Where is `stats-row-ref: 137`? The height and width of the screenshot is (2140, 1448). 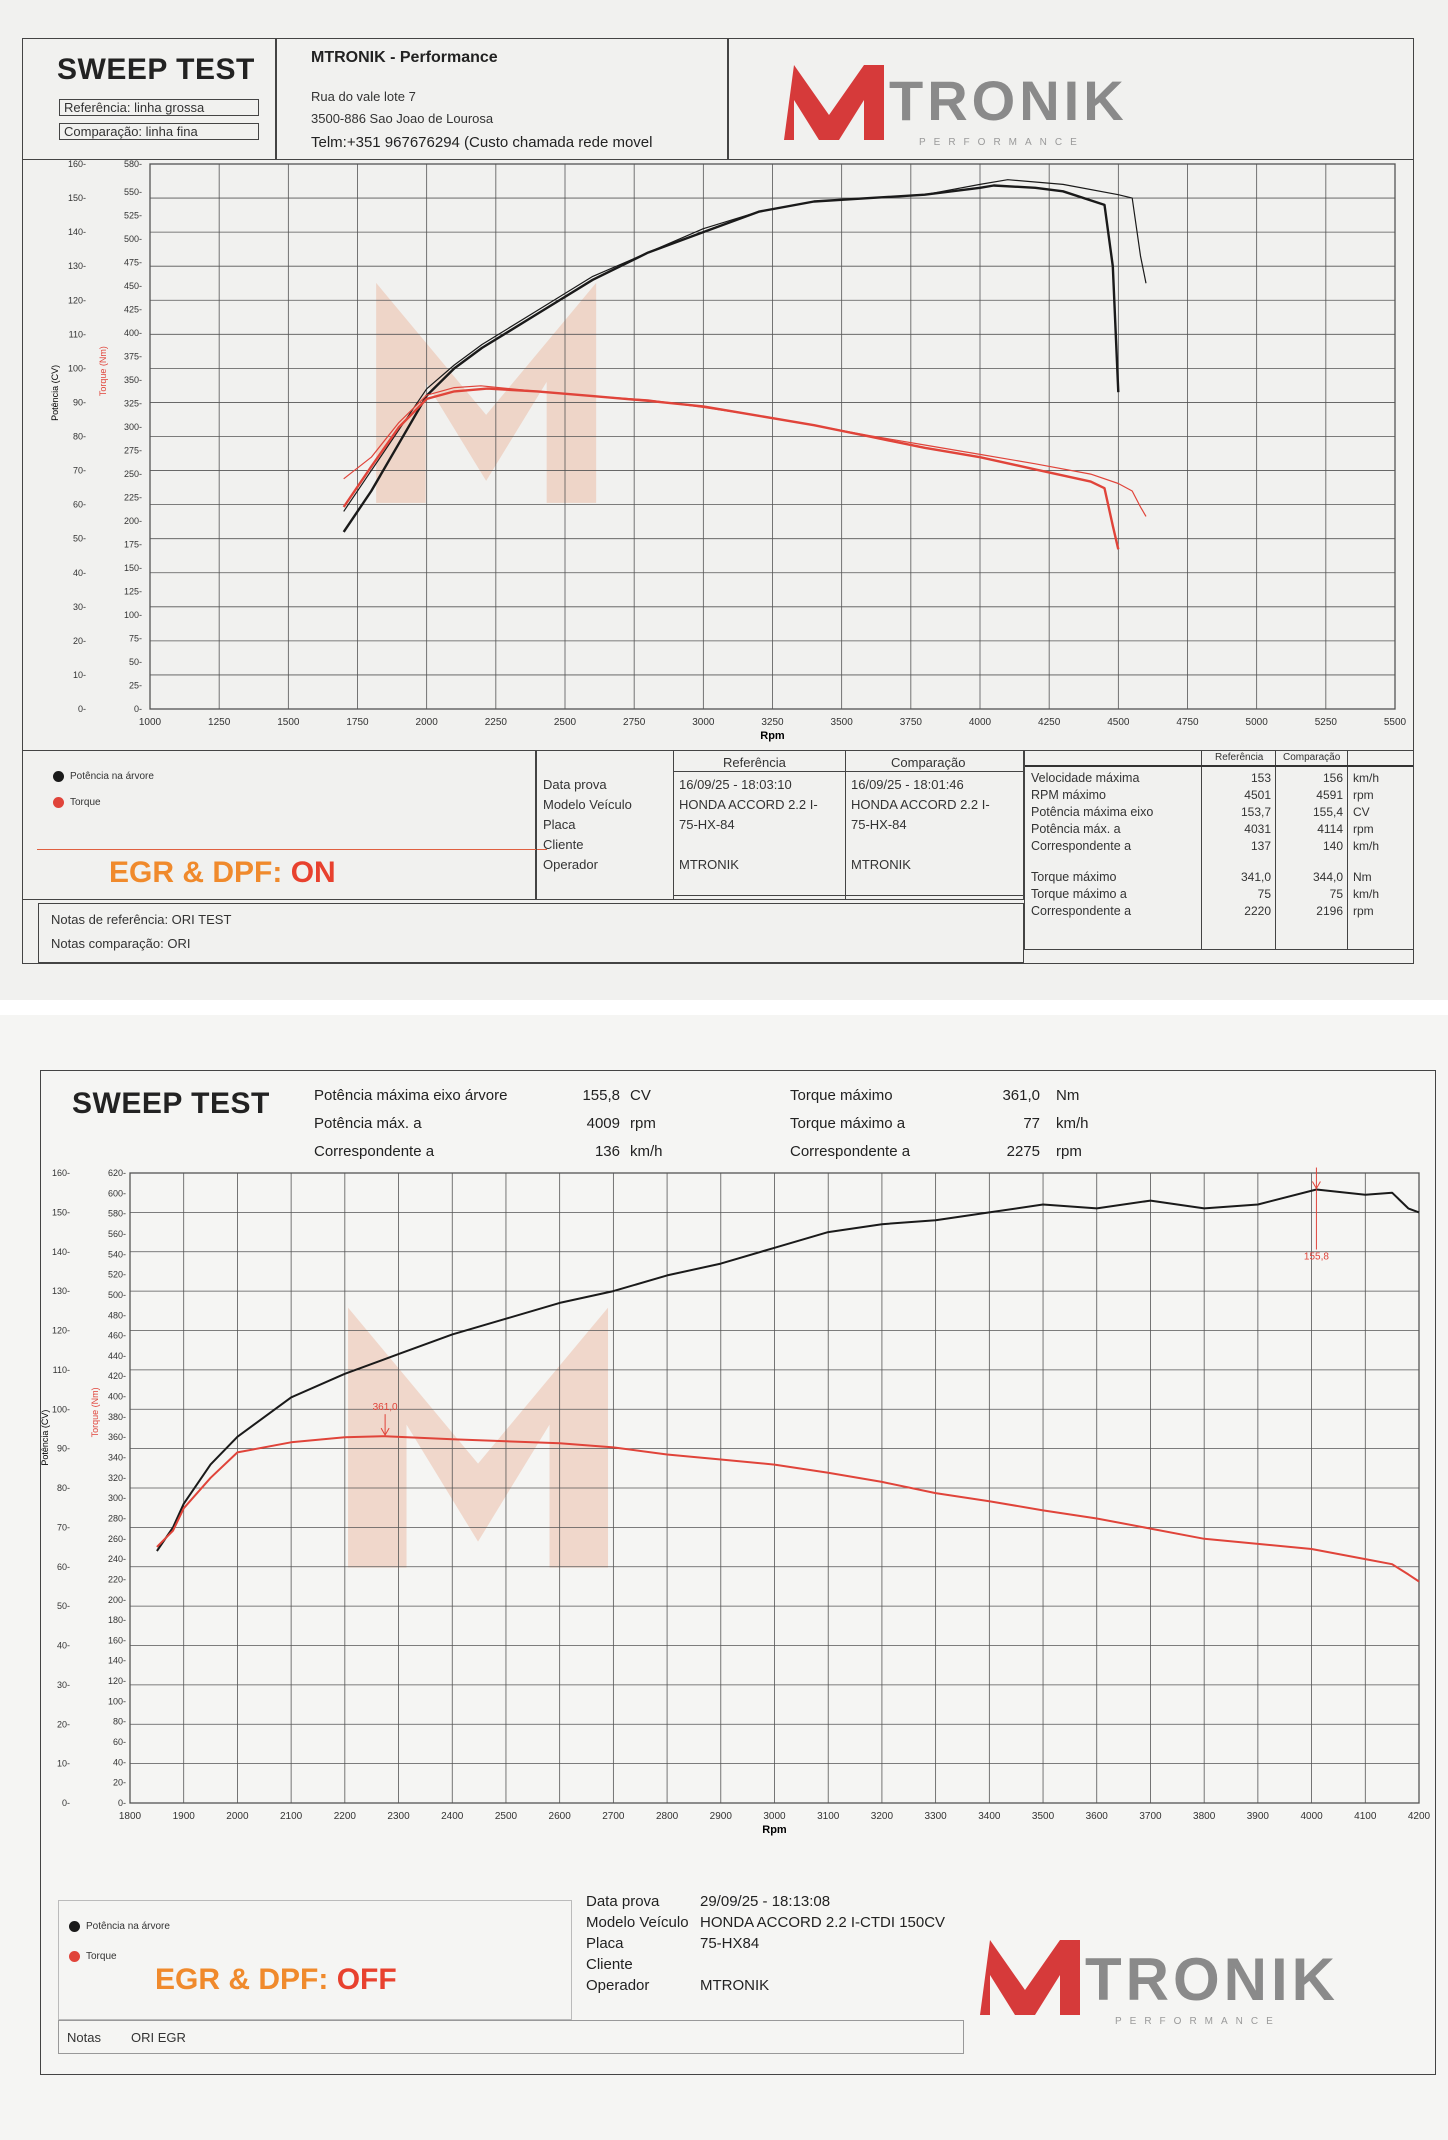
stats-row-ref: 137 is located at coordinates (1260, 846).